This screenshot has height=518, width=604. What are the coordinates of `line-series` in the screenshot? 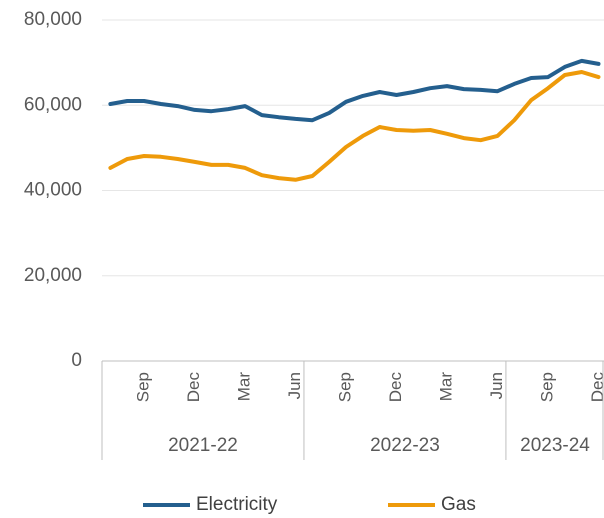 It's located at (354, 90).